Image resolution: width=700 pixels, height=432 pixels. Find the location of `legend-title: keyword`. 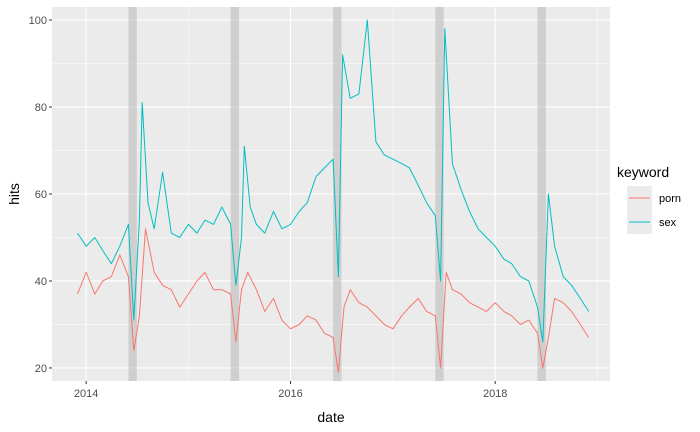

legend-title: keyword is located at coordinates (643, 172).